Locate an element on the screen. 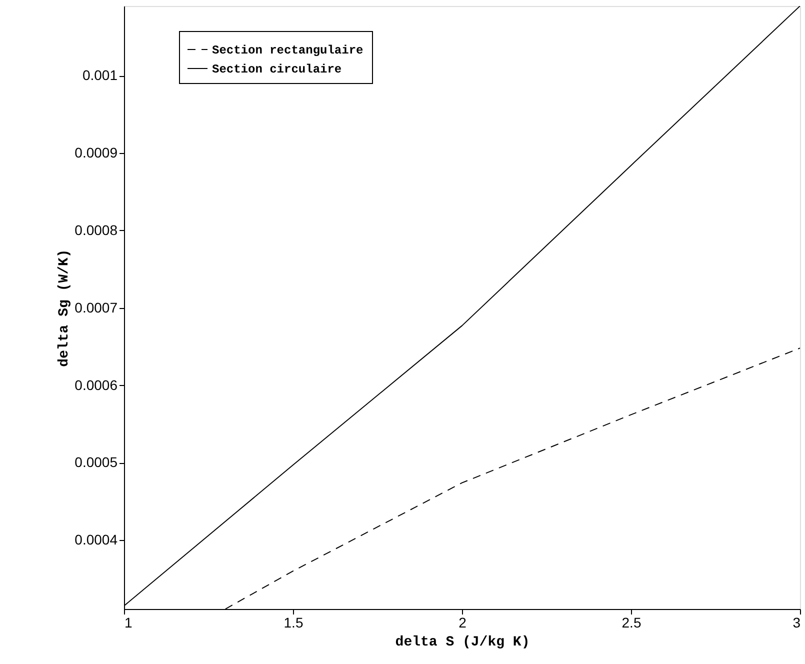  legend-label: Section rectangulaire is located at coordinates (288, 51).